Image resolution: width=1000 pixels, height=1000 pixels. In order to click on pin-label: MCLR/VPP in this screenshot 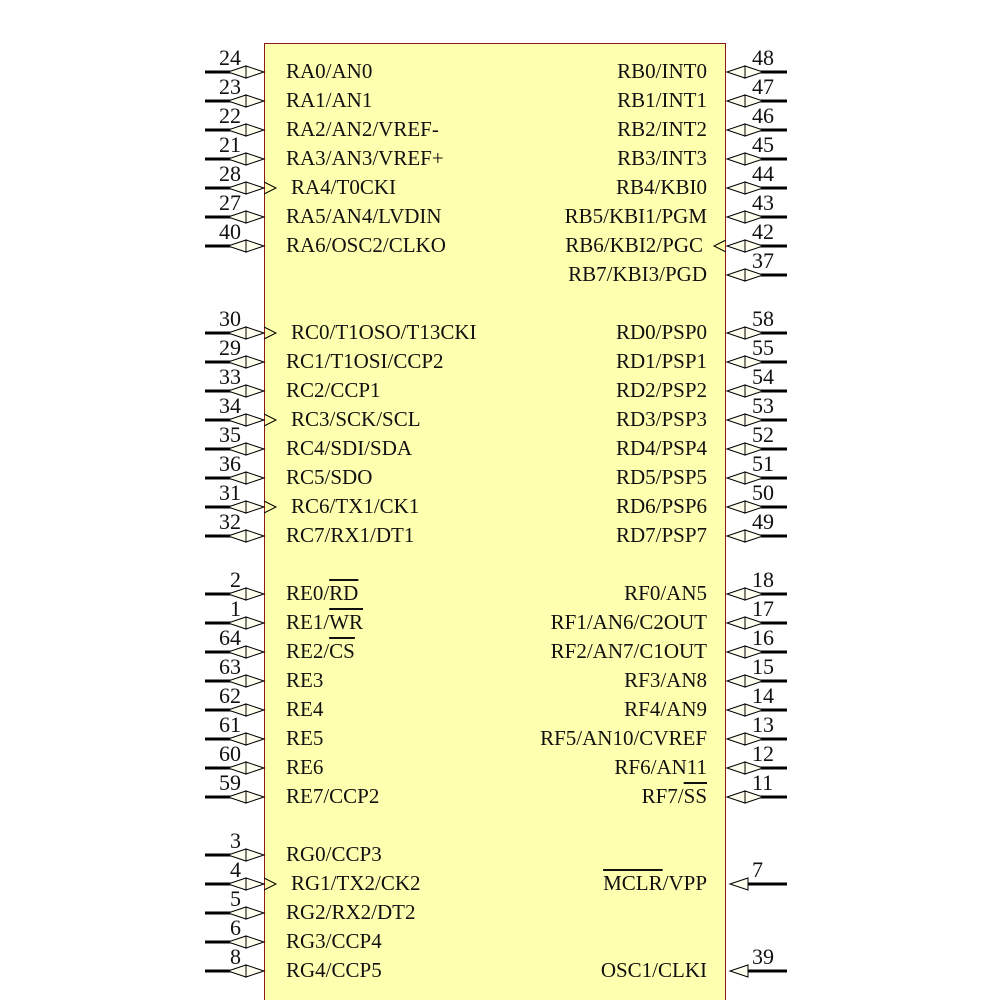, I will do `click(655, 883)`.